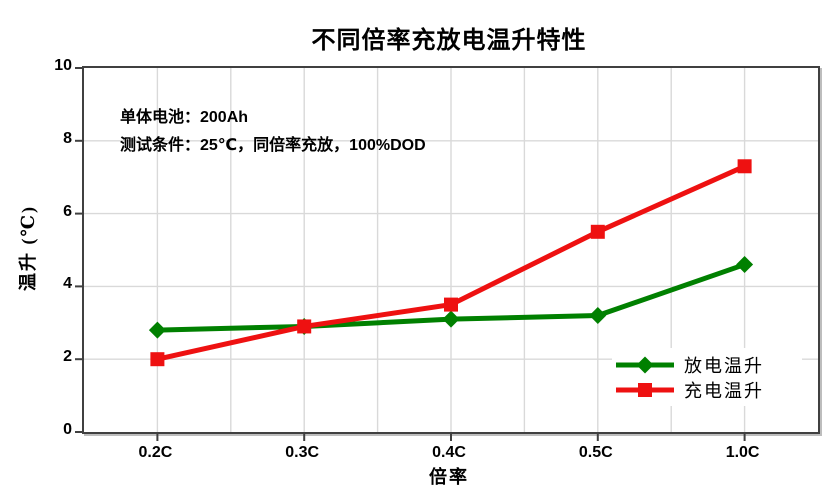 Image resolution: width=840 pixels, height=502 pixels. Describe the element at coordinates (67, 138) in the screenshot. I see `y-tick-label: 8` at that location.